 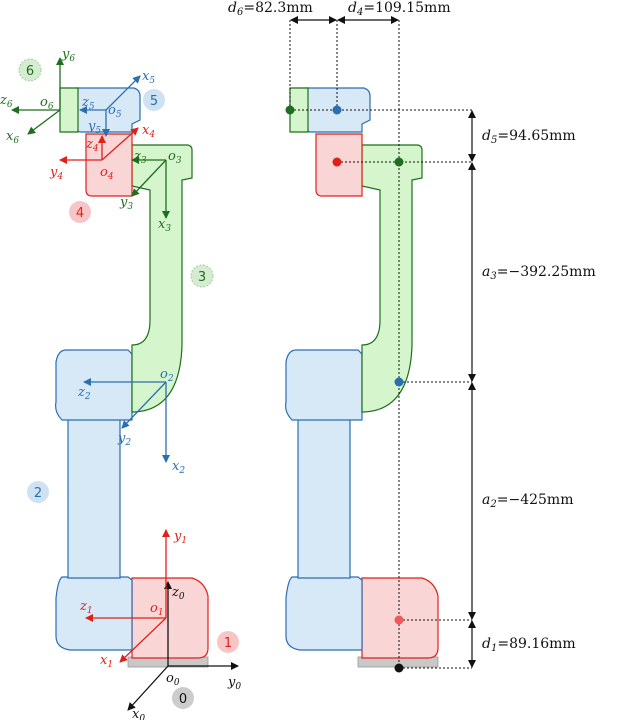 I want to click on badge-6: 6, so click(x=30, y=70).